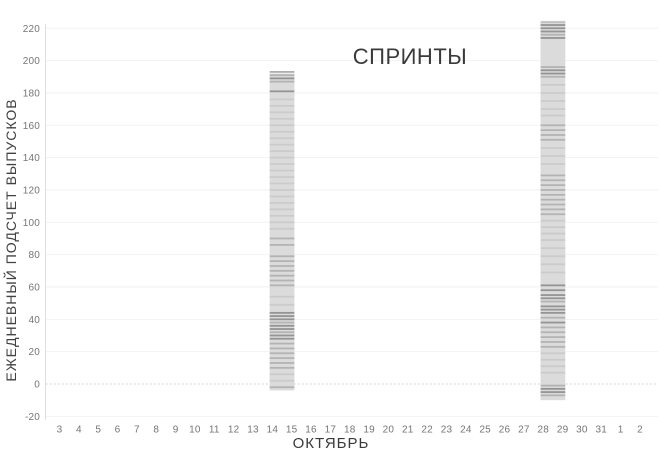  I want to click on x-tick-label-23: 23, so click(447, 430).